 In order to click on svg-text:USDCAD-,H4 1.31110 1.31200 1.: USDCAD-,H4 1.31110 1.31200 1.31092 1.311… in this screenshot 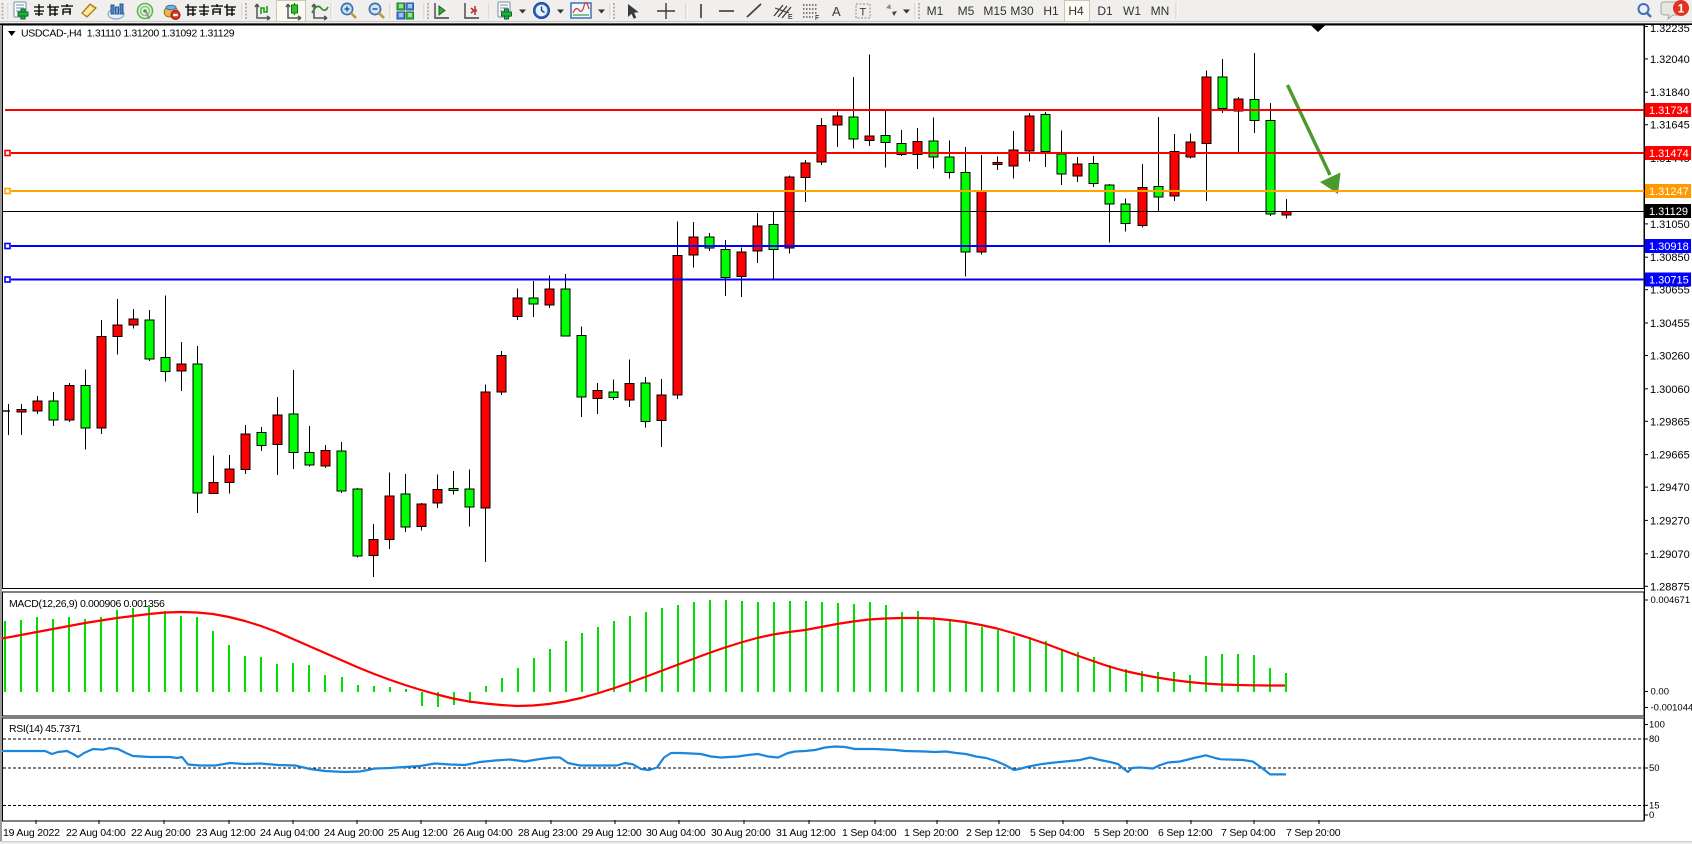, I will do `click(128, 34)`.